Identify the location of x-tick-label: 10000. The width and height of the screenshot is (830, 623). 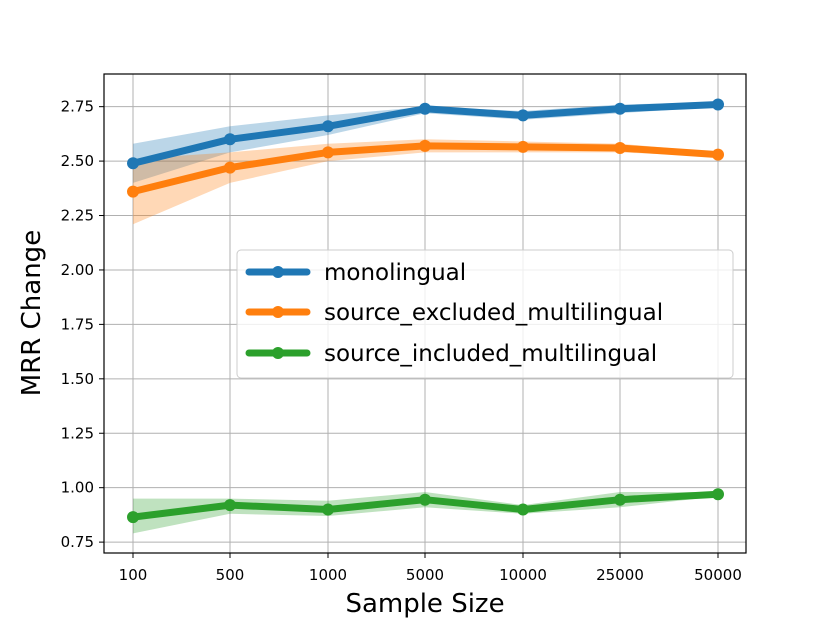
(523, 575).